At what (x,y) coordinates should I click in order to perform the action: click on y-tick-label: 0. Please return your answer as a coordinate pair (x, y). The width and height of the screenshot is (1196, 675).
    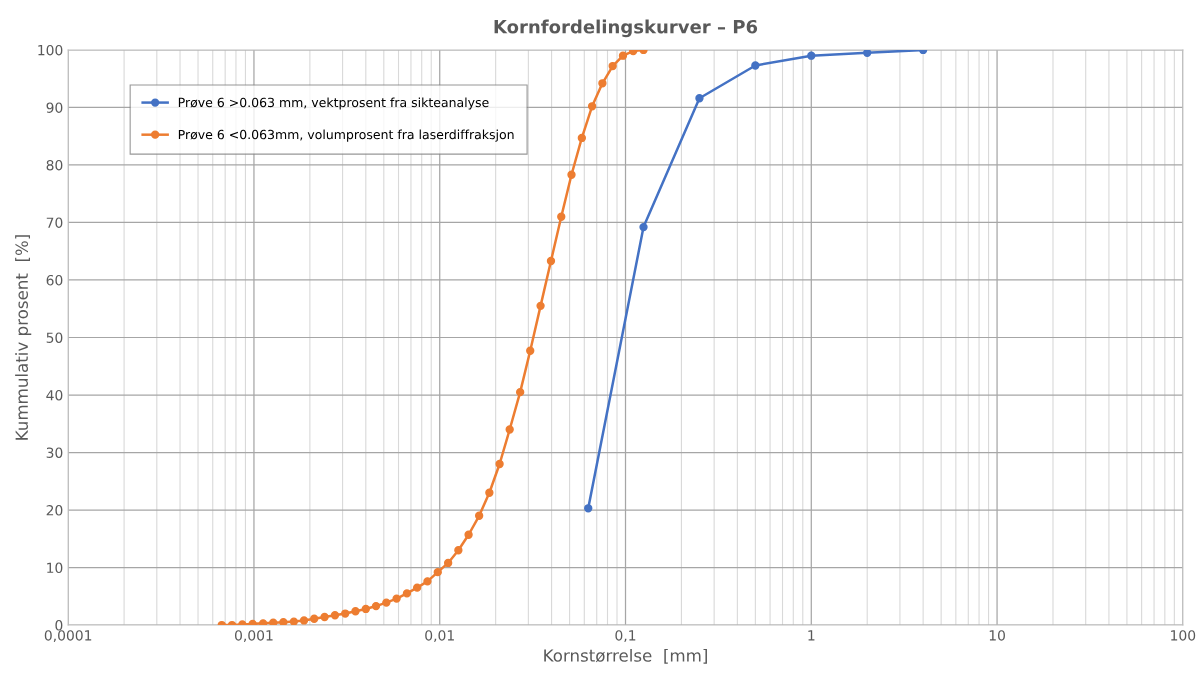
    Looking at the image, I should click on (59, 625).